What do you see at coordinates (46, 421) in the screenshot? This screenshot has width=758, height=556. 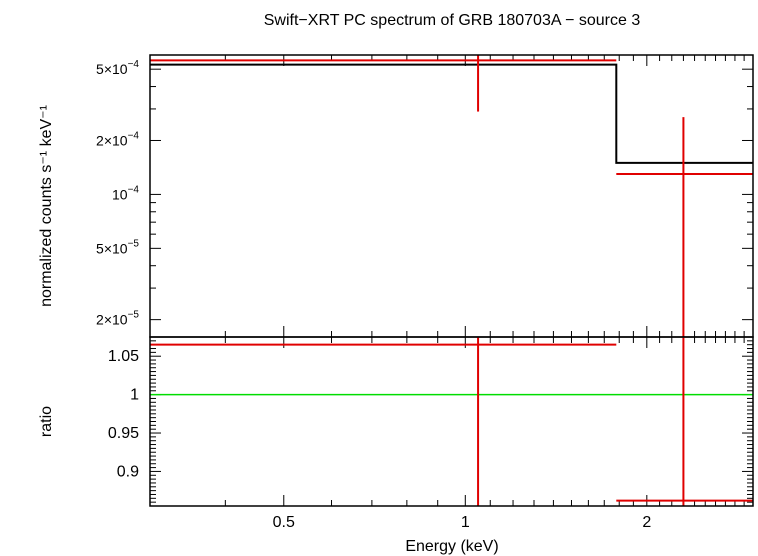 I see `ratio-y-axis-label: ratio` at bounding box center [46, 421].